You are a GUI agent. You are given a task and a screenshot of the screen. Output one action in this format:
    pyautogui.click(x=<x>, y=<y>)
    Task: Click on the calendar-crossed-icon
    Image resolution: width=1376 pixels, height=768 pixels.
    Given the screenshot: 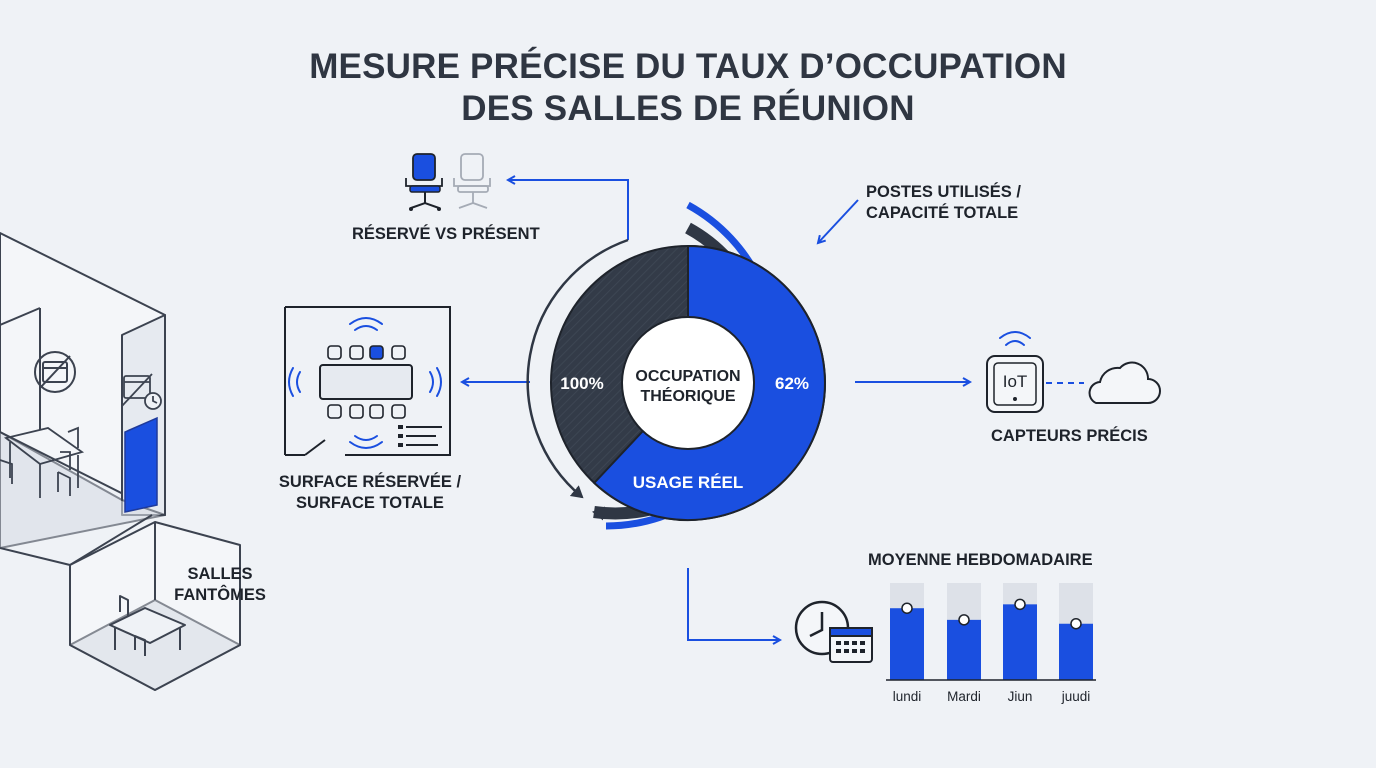 What is the action you would take?
    pyautogui.click(x=55, y=372)
    